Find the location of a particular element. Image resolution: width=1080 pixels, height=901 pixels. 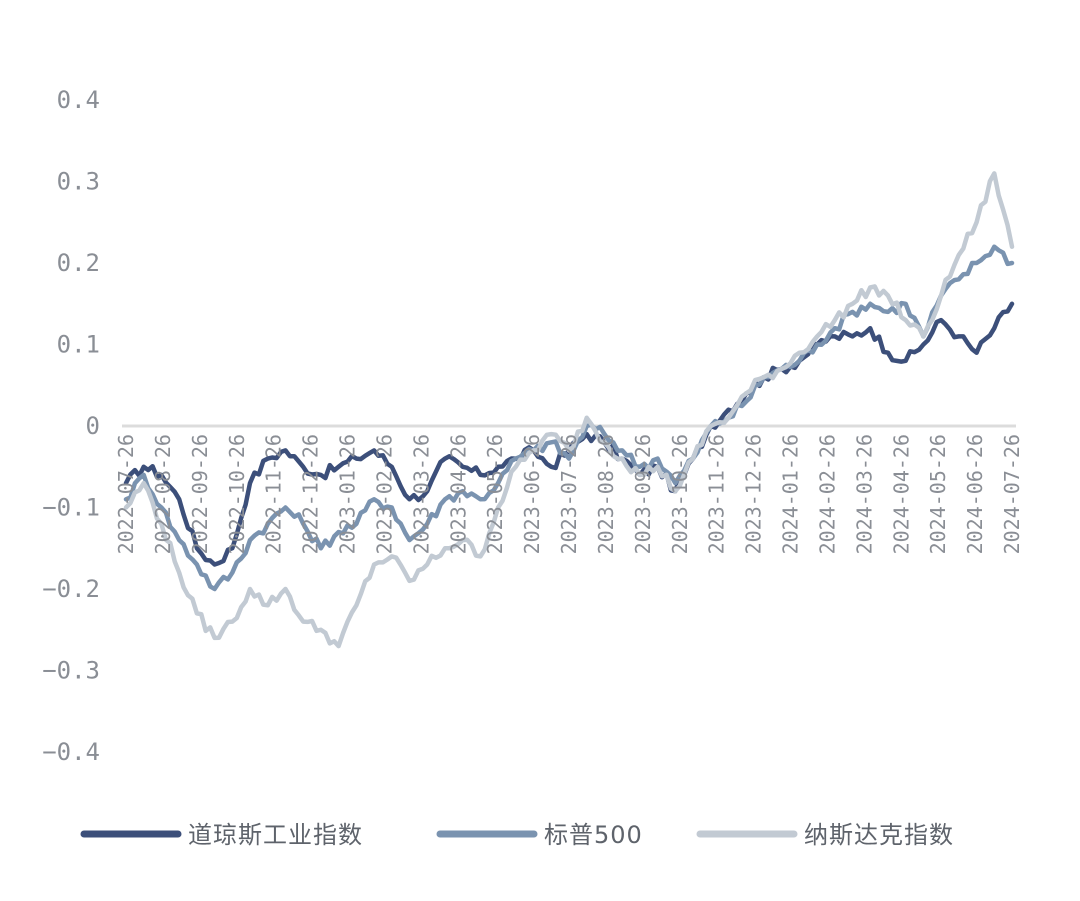

x-tick-label: 2023-05-26 is located at coordinates (495, 494).